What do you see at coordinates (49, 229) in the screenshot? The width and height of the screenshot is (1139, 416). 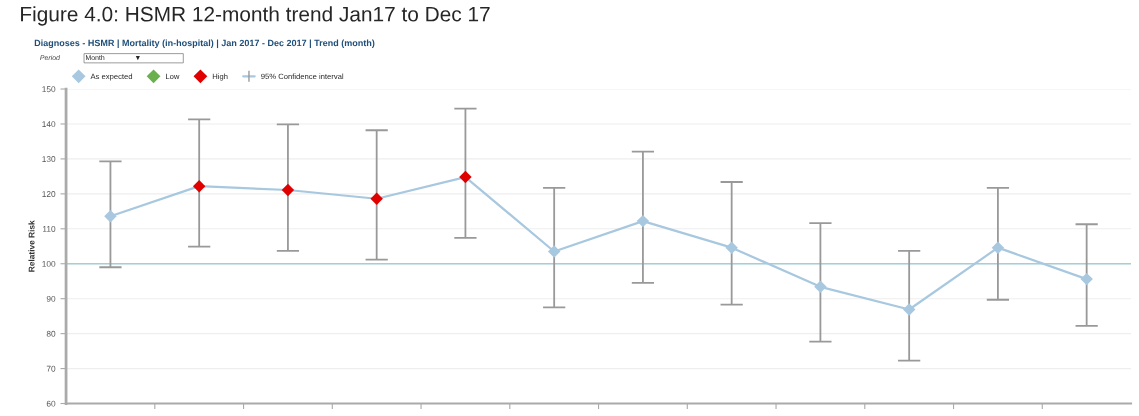 I see `y-tick-label: 110` at bounding box center [49, 229].